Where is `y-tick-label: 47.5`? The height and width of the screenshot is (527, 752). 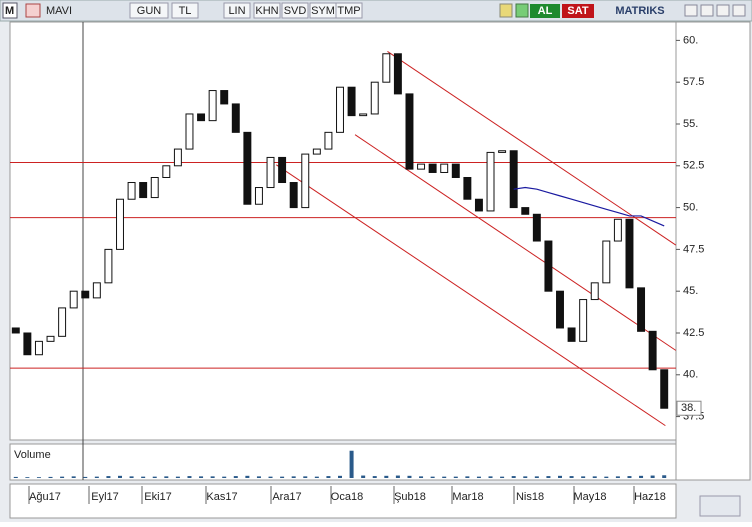
y-tick-label: 47.5 is located at coordinates (693, 249).